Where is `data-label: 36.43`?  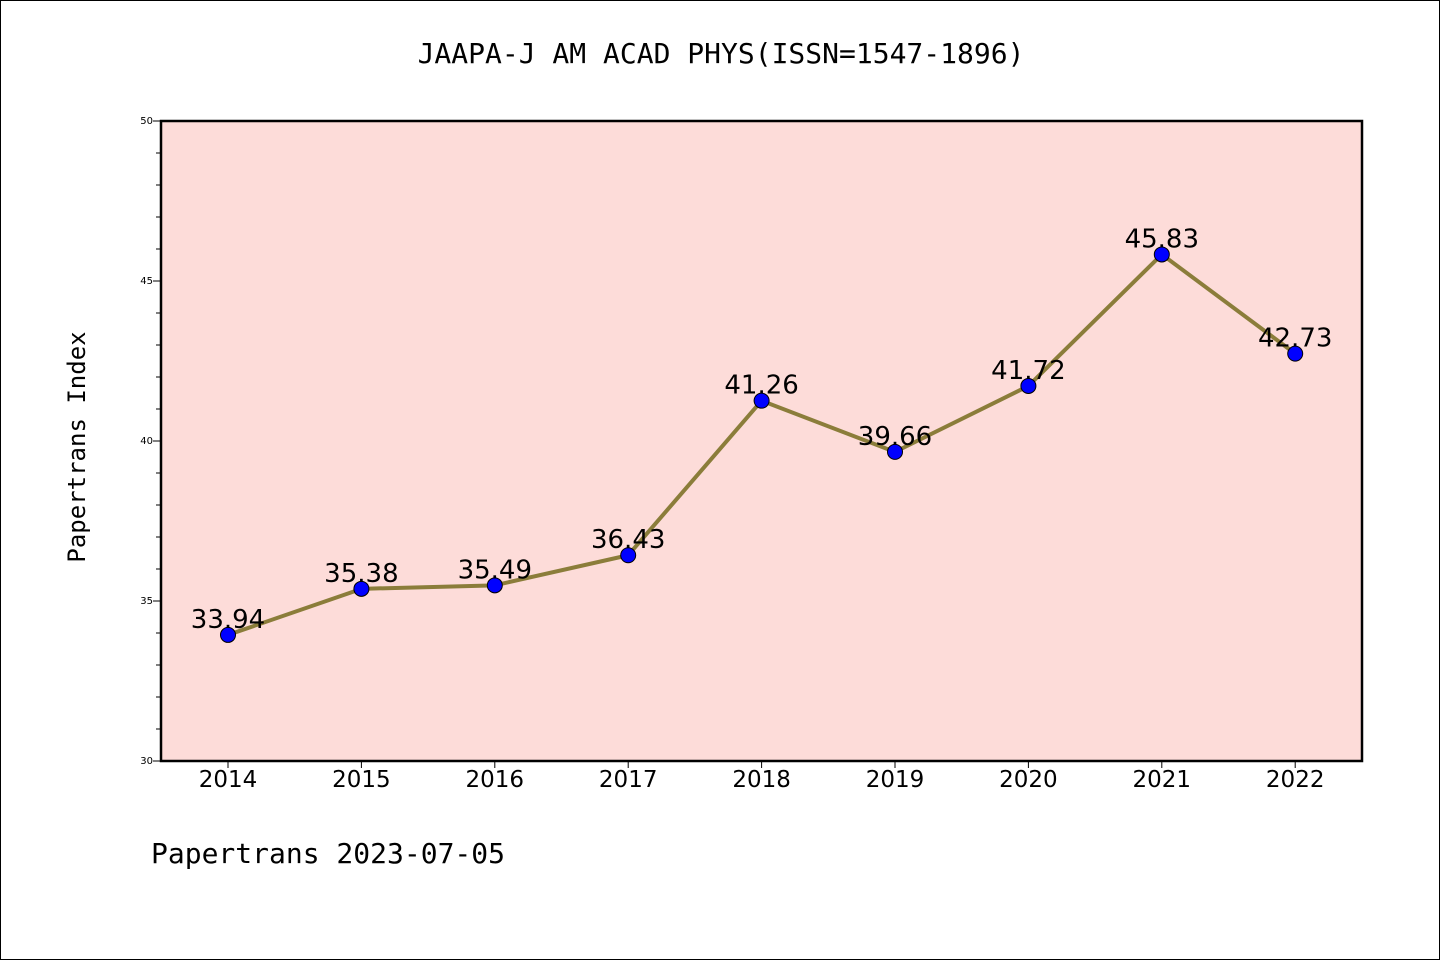 data-label: 36.43 is located at coordinates (628, 540).